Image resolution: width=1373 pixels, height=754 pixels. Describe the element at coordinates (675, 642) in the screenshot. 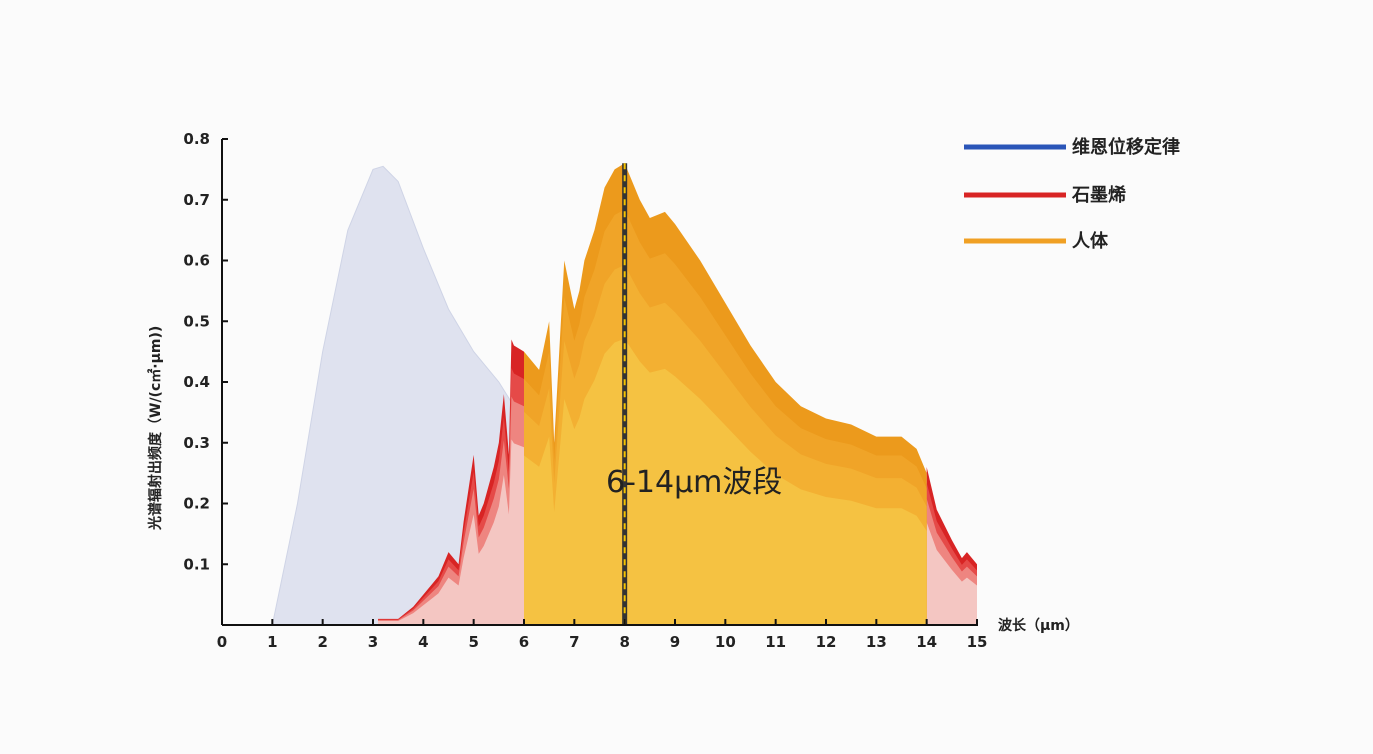

I see `x-tick-label: 9` at that location.